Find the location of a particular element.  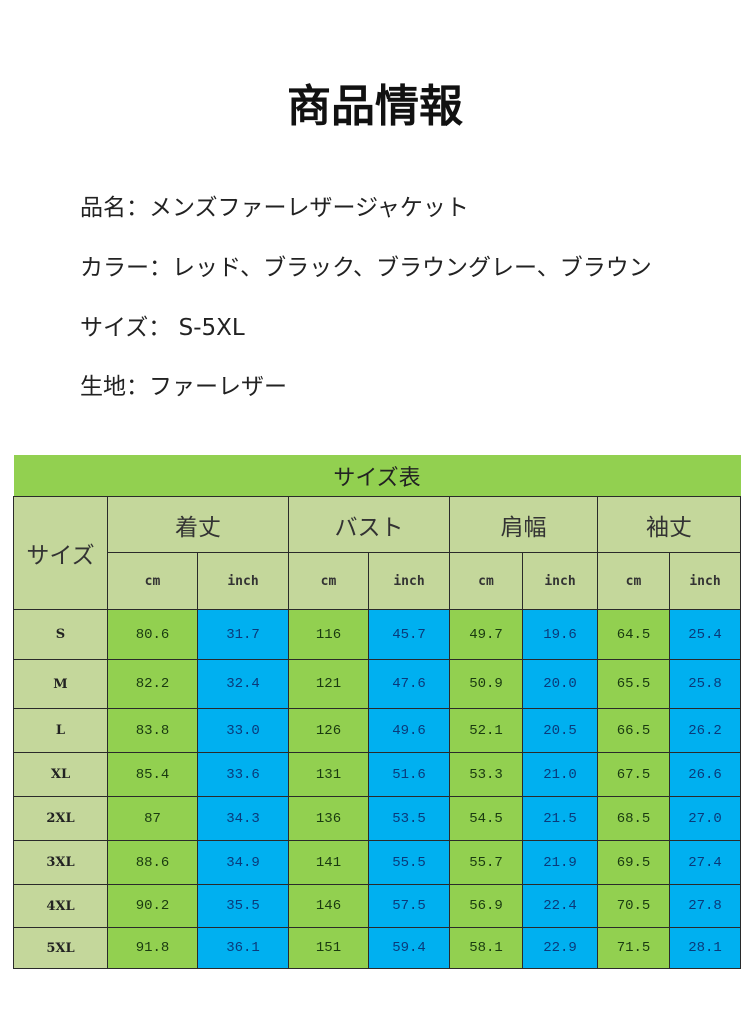

page-title: 商品情報 is located at coordinates (375, 106).